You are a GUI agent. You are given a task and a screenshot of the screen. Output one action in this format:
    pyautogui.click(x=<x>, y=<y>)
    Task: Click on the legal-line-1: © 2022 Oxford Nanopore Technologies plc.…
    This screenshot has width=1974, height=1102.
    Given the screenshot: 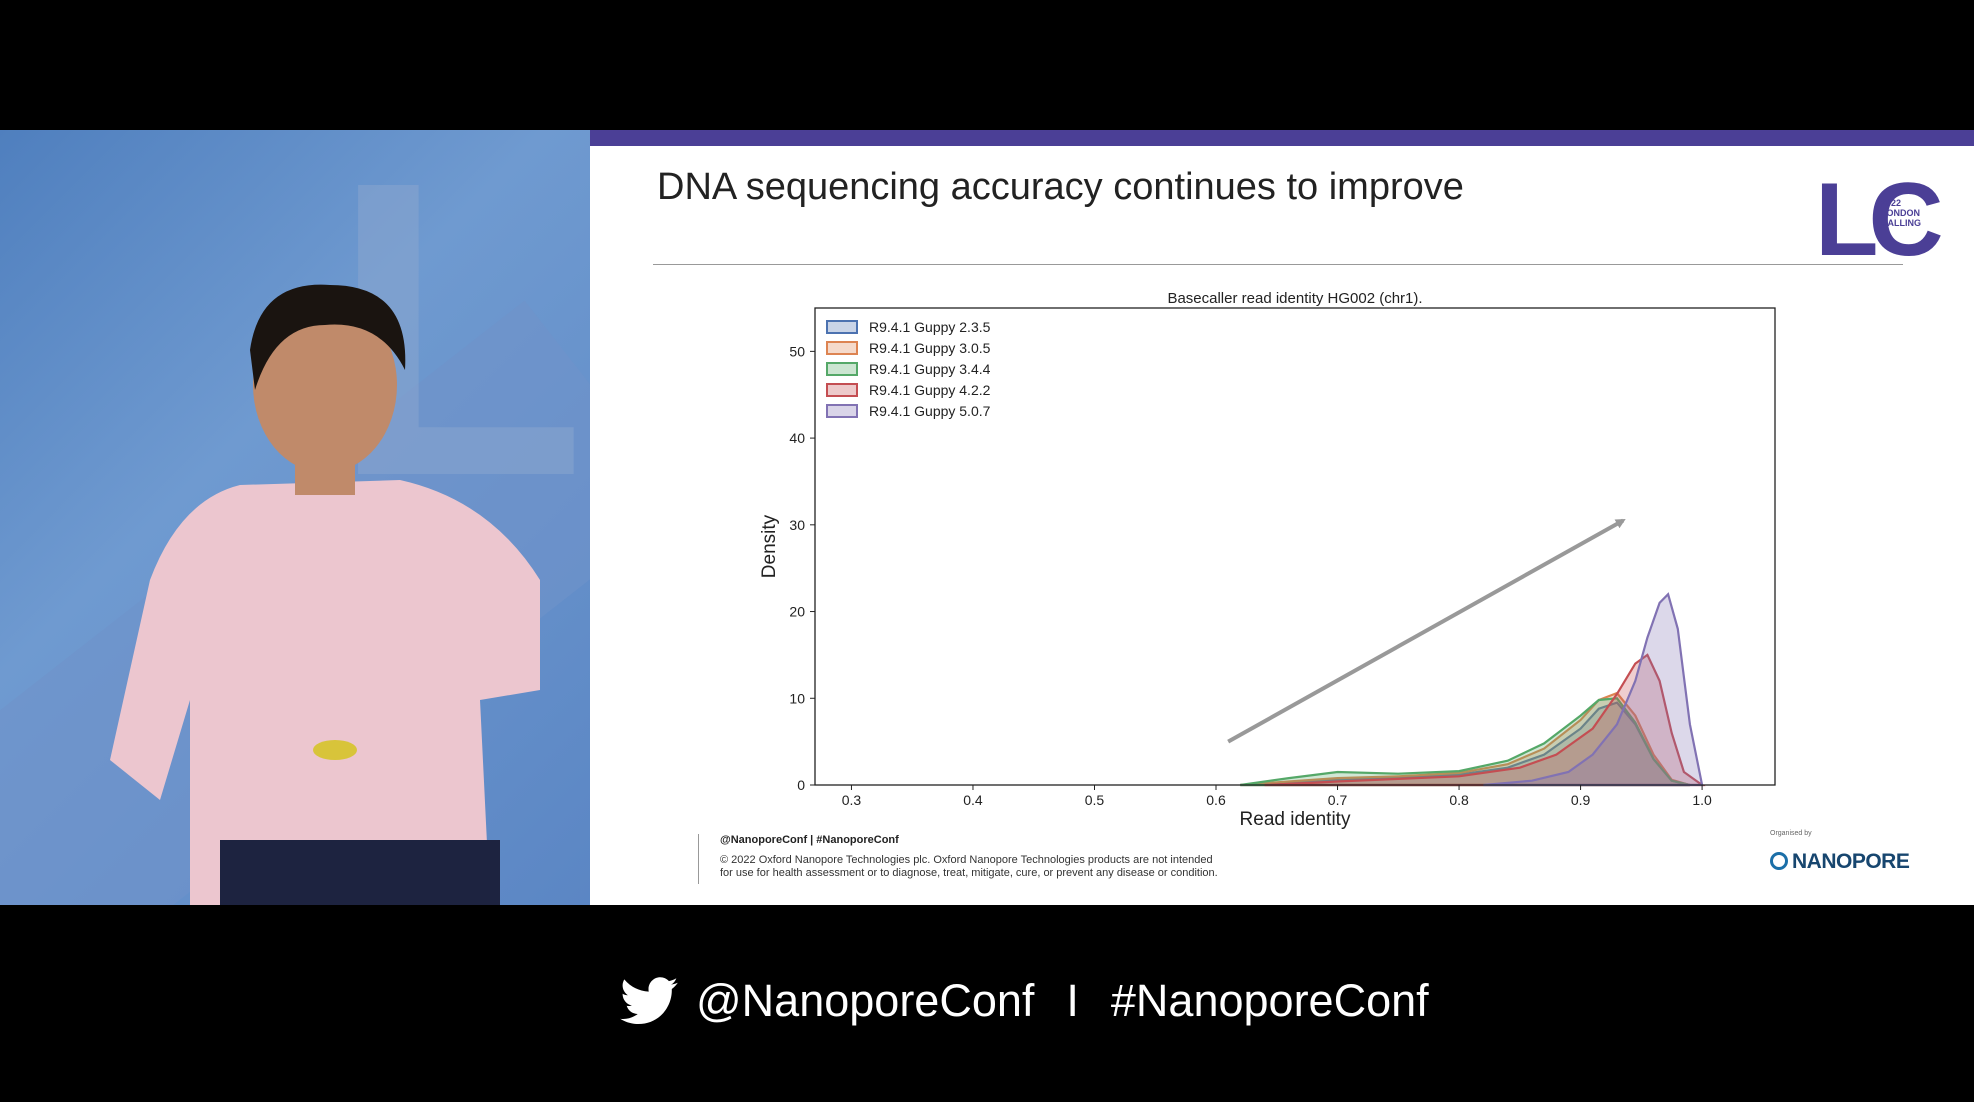 What is the action you would take?
    pyautogui.click(x=966, y=860)
    